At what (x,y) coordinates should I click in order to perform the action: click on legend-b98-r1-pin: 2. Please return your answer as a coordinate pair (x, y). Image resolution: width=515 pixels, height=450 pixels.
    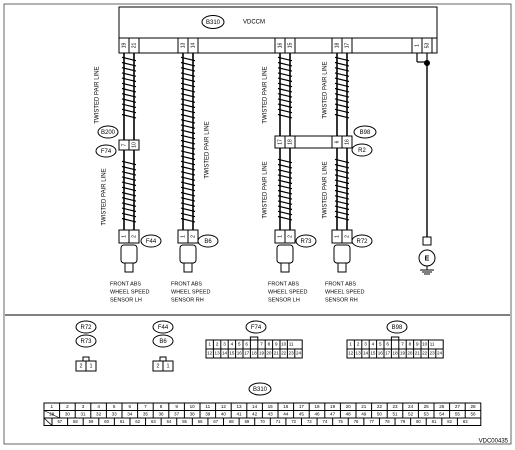
    Looking at the image, I should click on (358, 344).